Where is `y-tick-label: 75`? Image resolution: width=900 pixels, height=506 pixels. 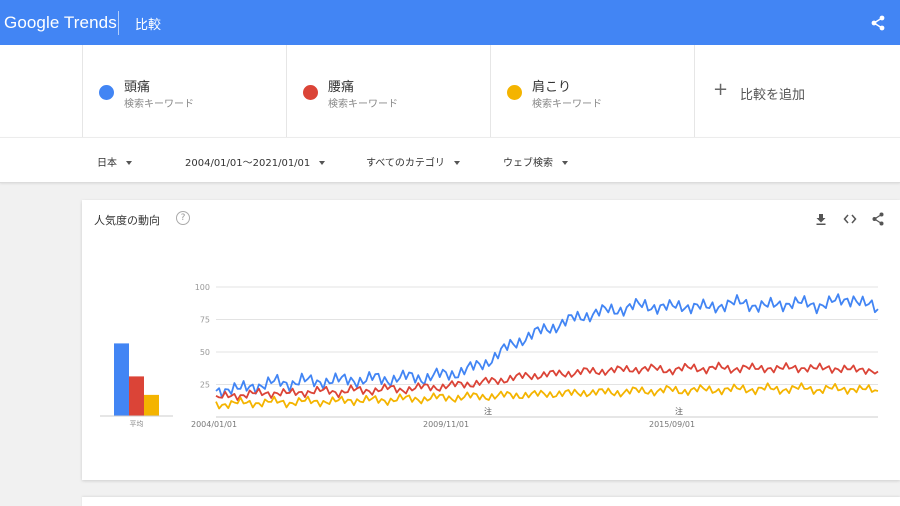 y-tick-label: 75 is located at coordinates (205, 320).